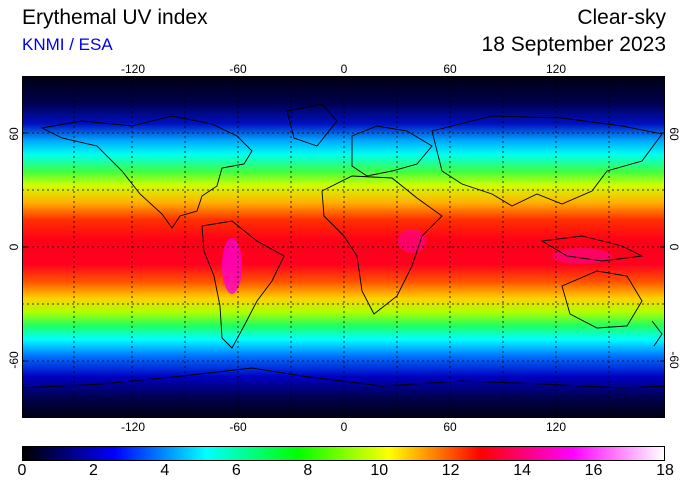 The width and height of the screenshot is (688, 490). Describe the element at coordinates (165, 470) in the screenshot. I see `colorbar-tick-label: 4` at that location.